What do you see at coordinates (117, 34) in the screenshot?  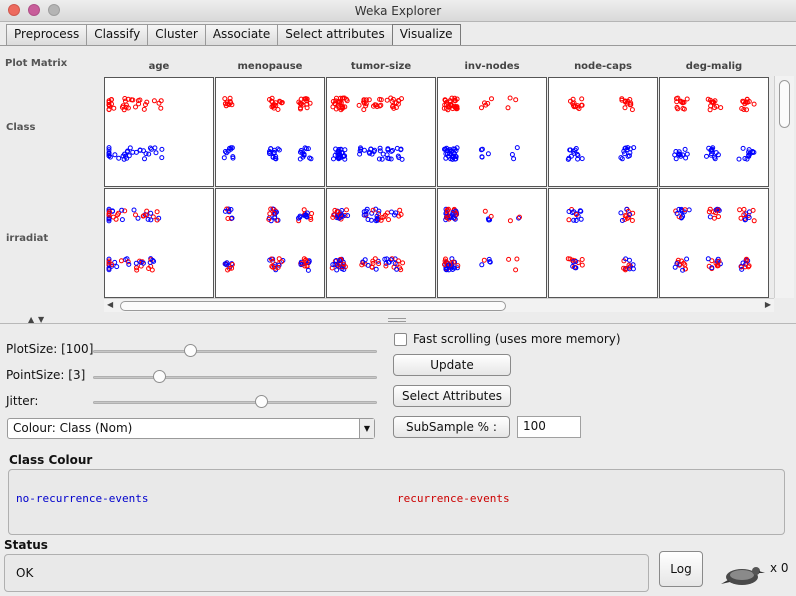 I see `tab-classify: Classify` at bounding box center [117, 34].